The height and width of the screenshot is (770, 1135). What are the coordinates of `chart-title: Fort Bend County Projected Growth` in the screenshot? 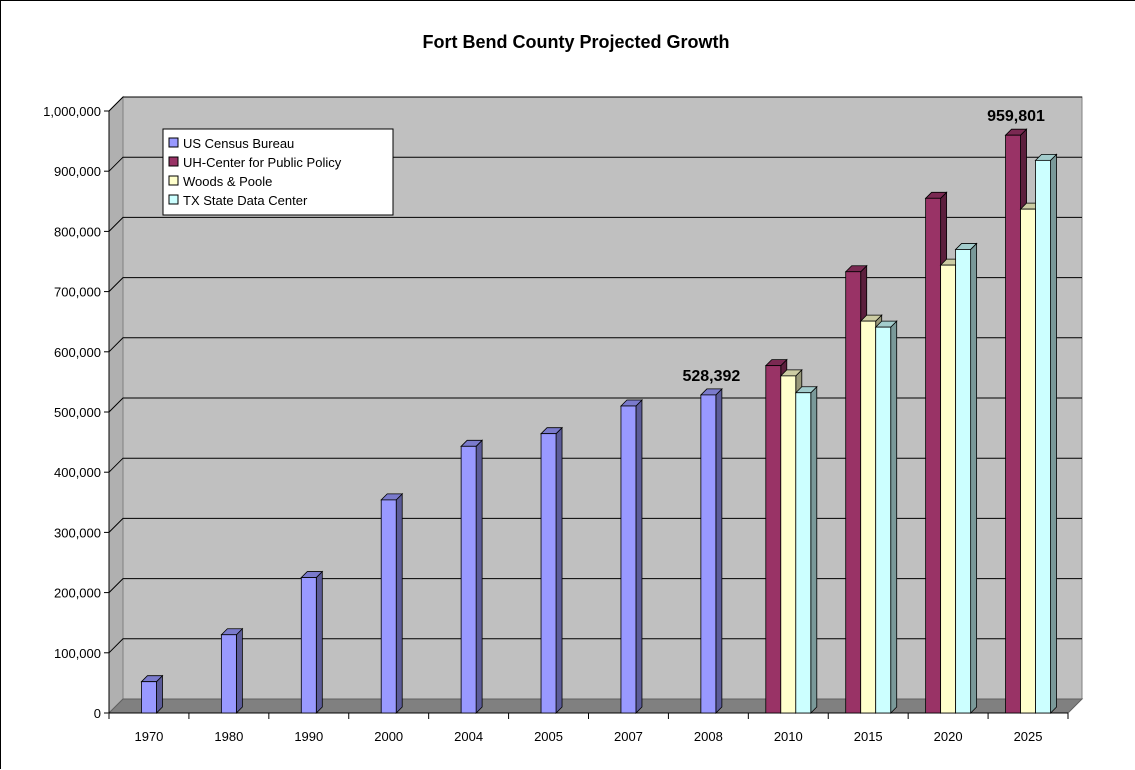 It's located at (575, 42).